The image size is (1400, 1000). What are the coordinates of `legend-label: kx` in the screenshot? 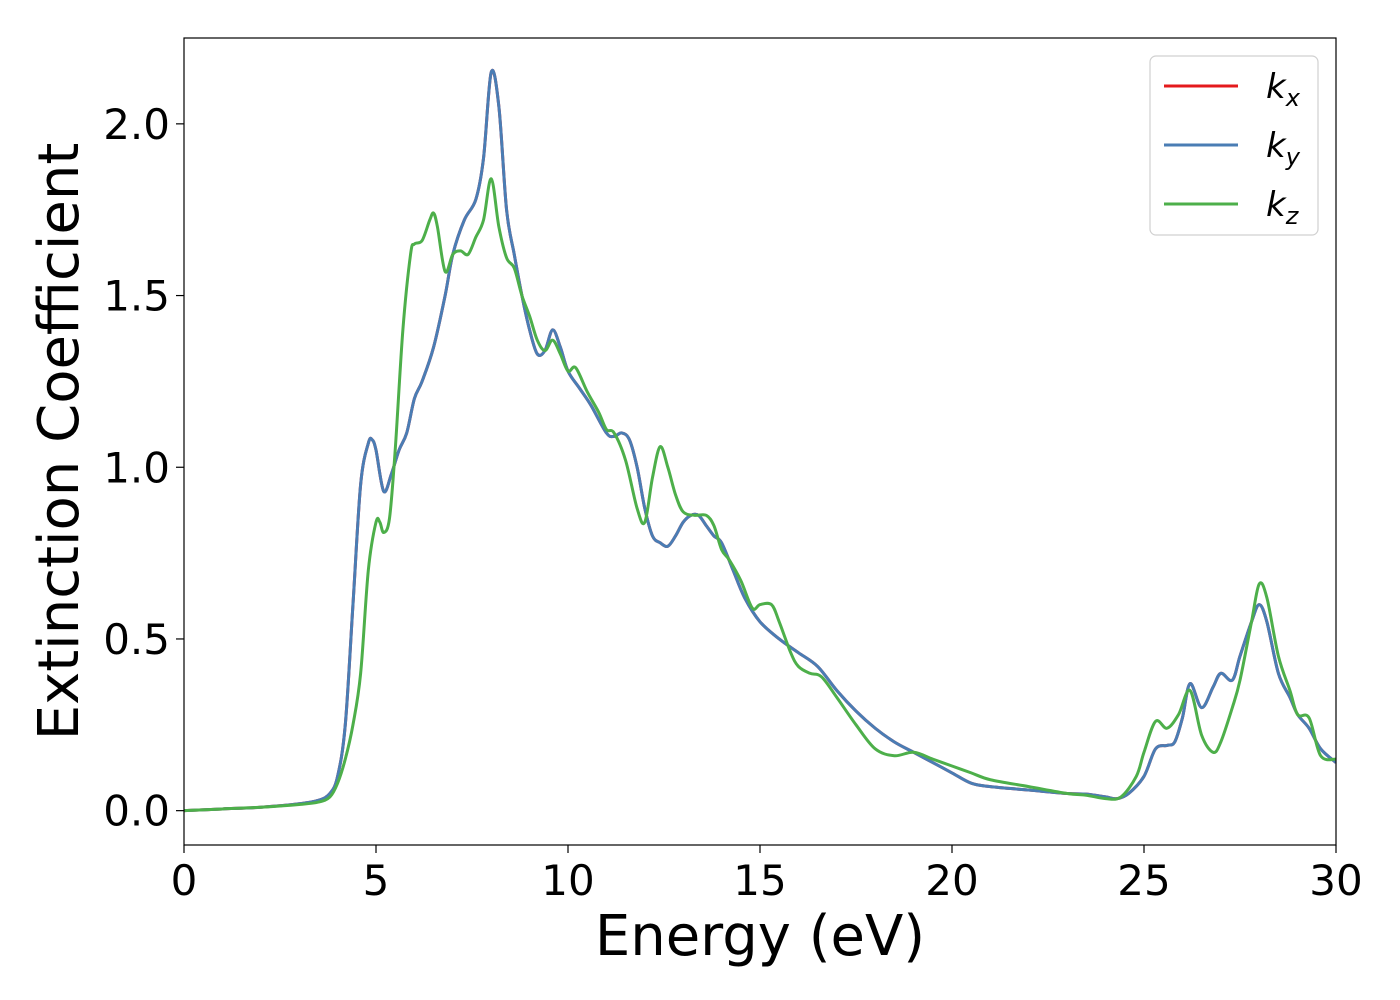 It's located at (1283, 89).